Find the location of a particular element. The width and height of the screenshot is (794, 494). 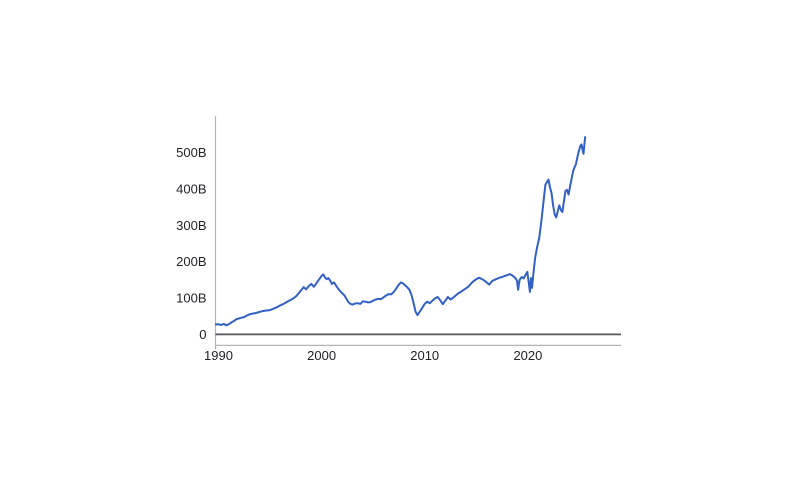

y-tick-label-400b: 400B is located at coordinates (191, 189).